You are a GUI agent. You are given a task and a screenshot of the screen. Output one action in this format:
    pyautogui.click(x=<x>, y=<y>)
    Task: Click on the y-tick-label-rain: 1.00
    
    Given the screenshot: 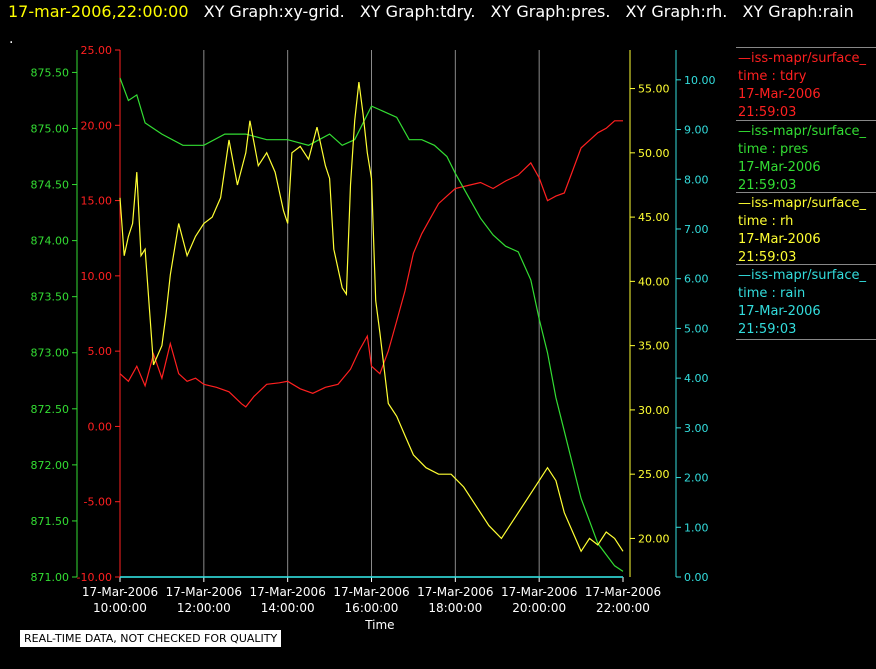 What is the action you would take?
    pyautogui.click(x=696, y=527)
    